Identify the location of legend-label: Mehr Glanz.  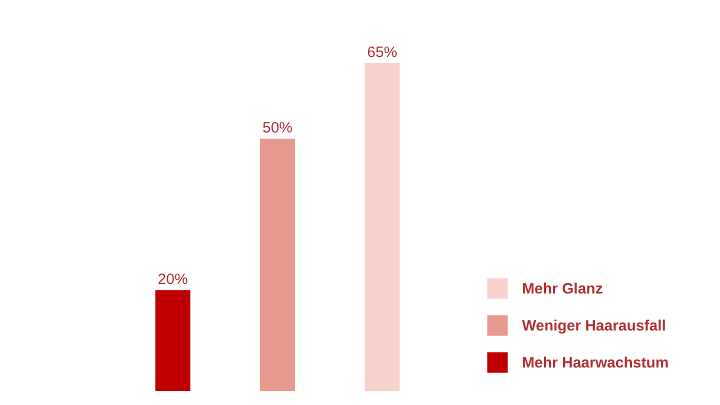
(562, 289).